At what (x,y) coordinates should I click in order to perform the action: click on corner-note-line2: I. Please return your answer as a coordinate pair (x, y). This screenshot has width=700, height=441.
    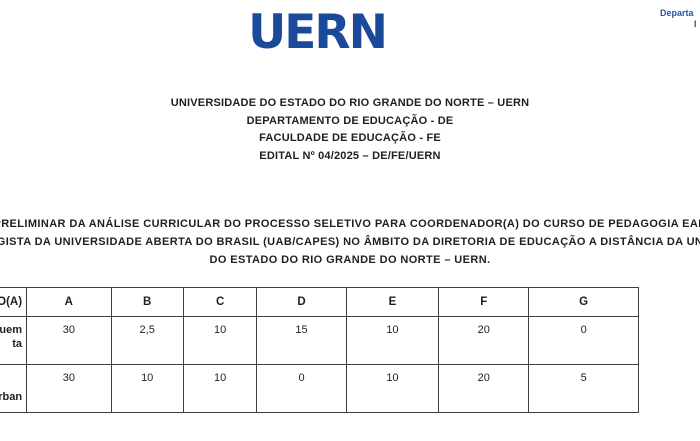
    Looking at the image, I should click on (695, 24).